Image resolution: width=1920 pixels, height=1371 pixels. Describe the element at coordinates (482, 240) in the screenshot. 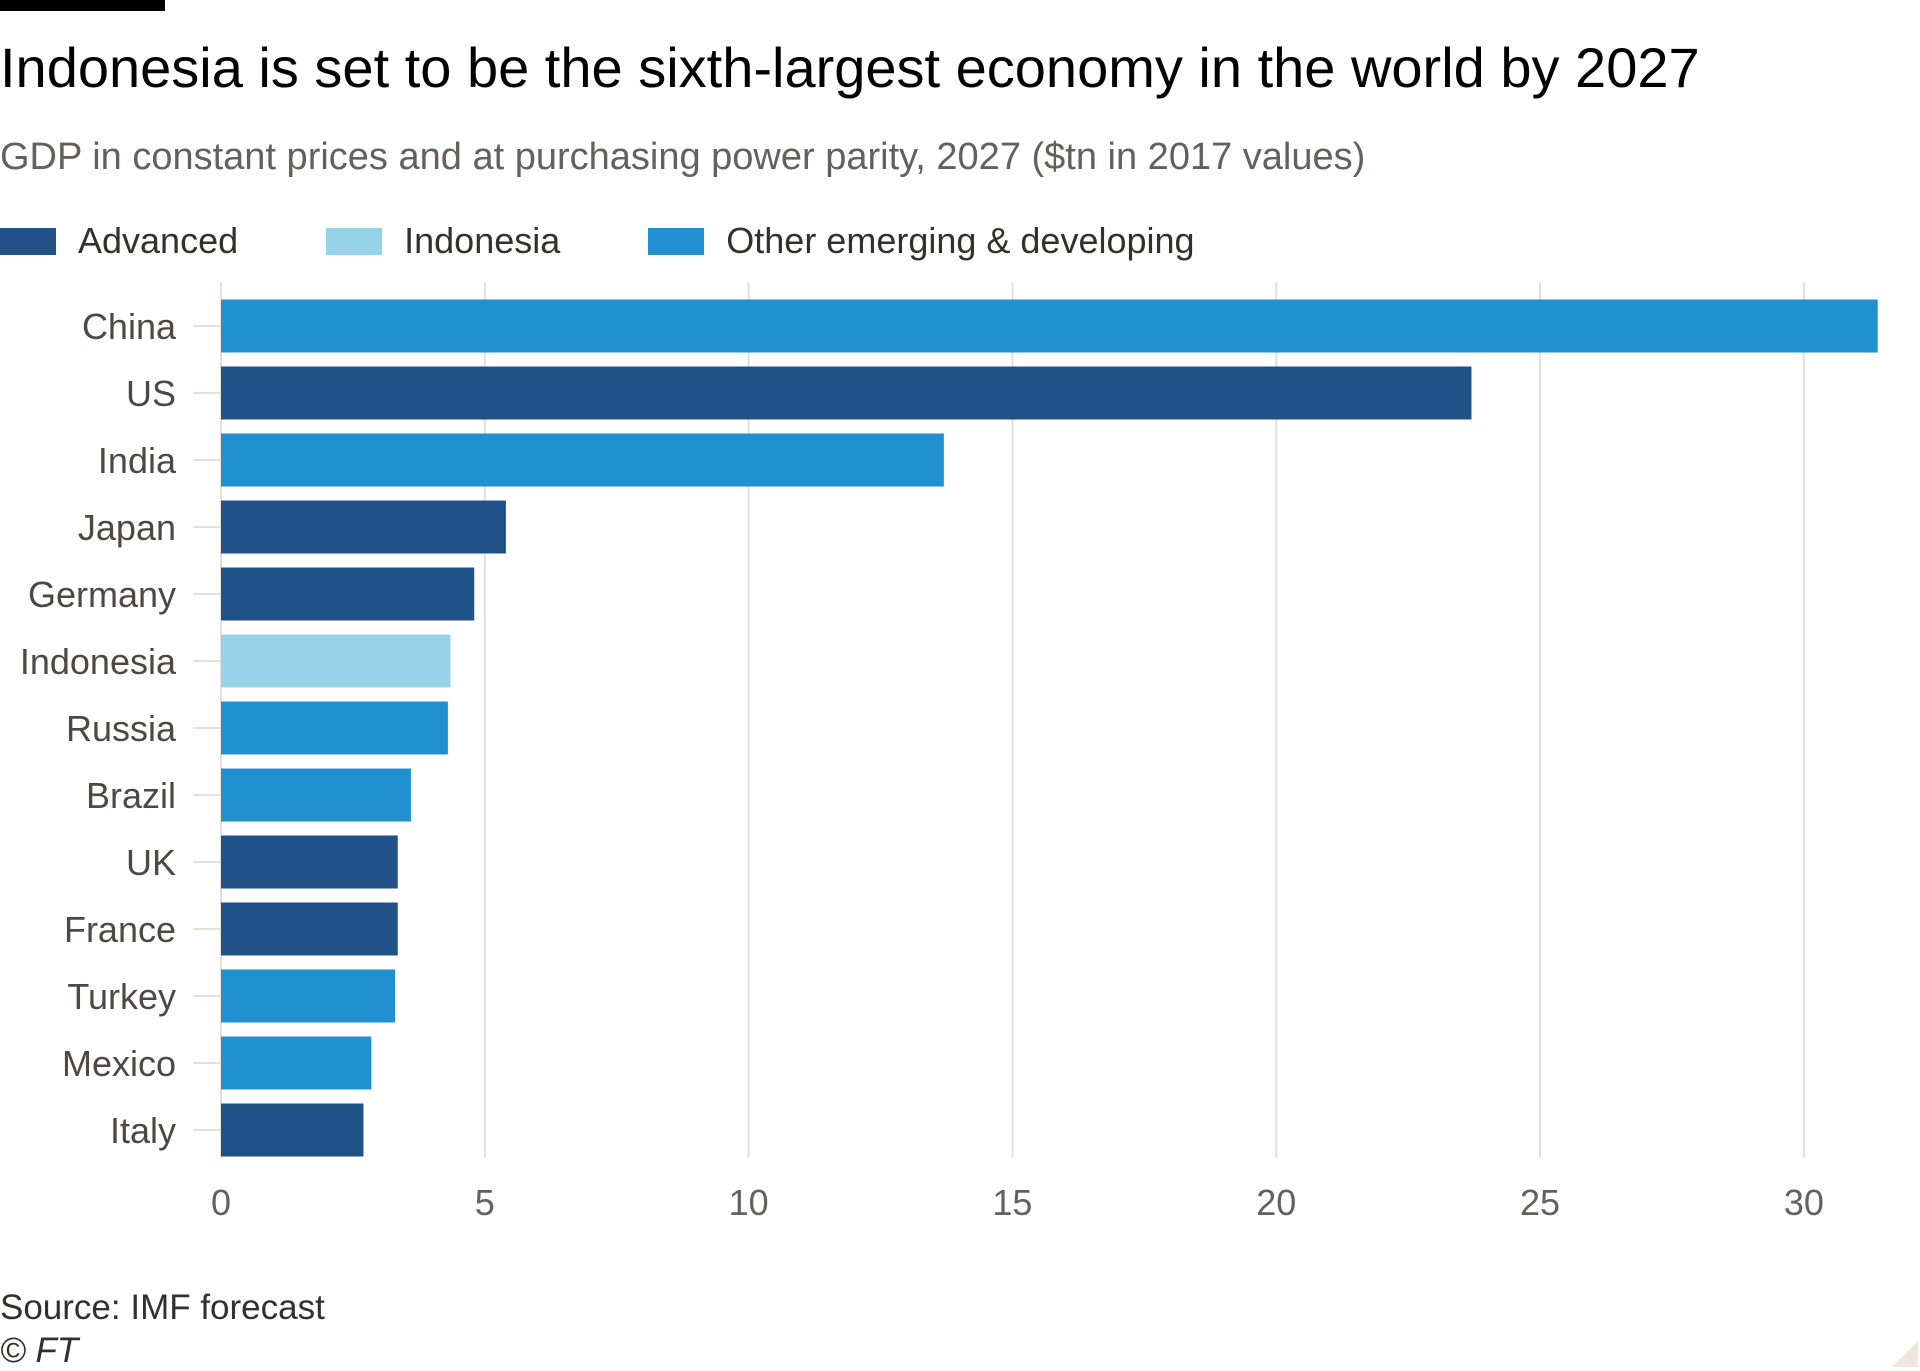

I see `legend-label-indonesia: Indonesia` at that location.